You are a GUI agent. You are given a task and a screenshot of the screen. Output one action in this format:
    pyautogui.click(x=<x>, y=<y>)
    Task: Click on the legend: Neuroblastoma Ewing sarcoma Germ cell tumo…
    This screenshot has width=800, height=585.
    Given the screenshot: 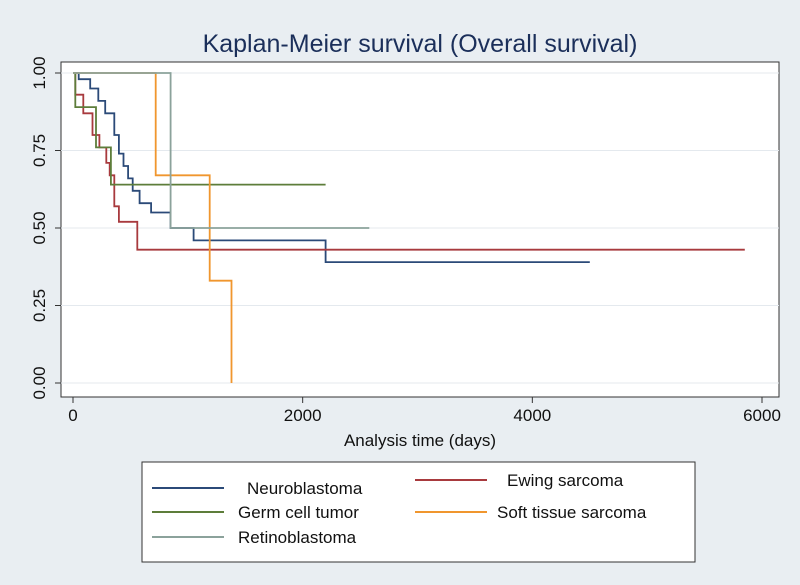 What is the action you would take?
    pyautogui.click(x=399, y=509)
    